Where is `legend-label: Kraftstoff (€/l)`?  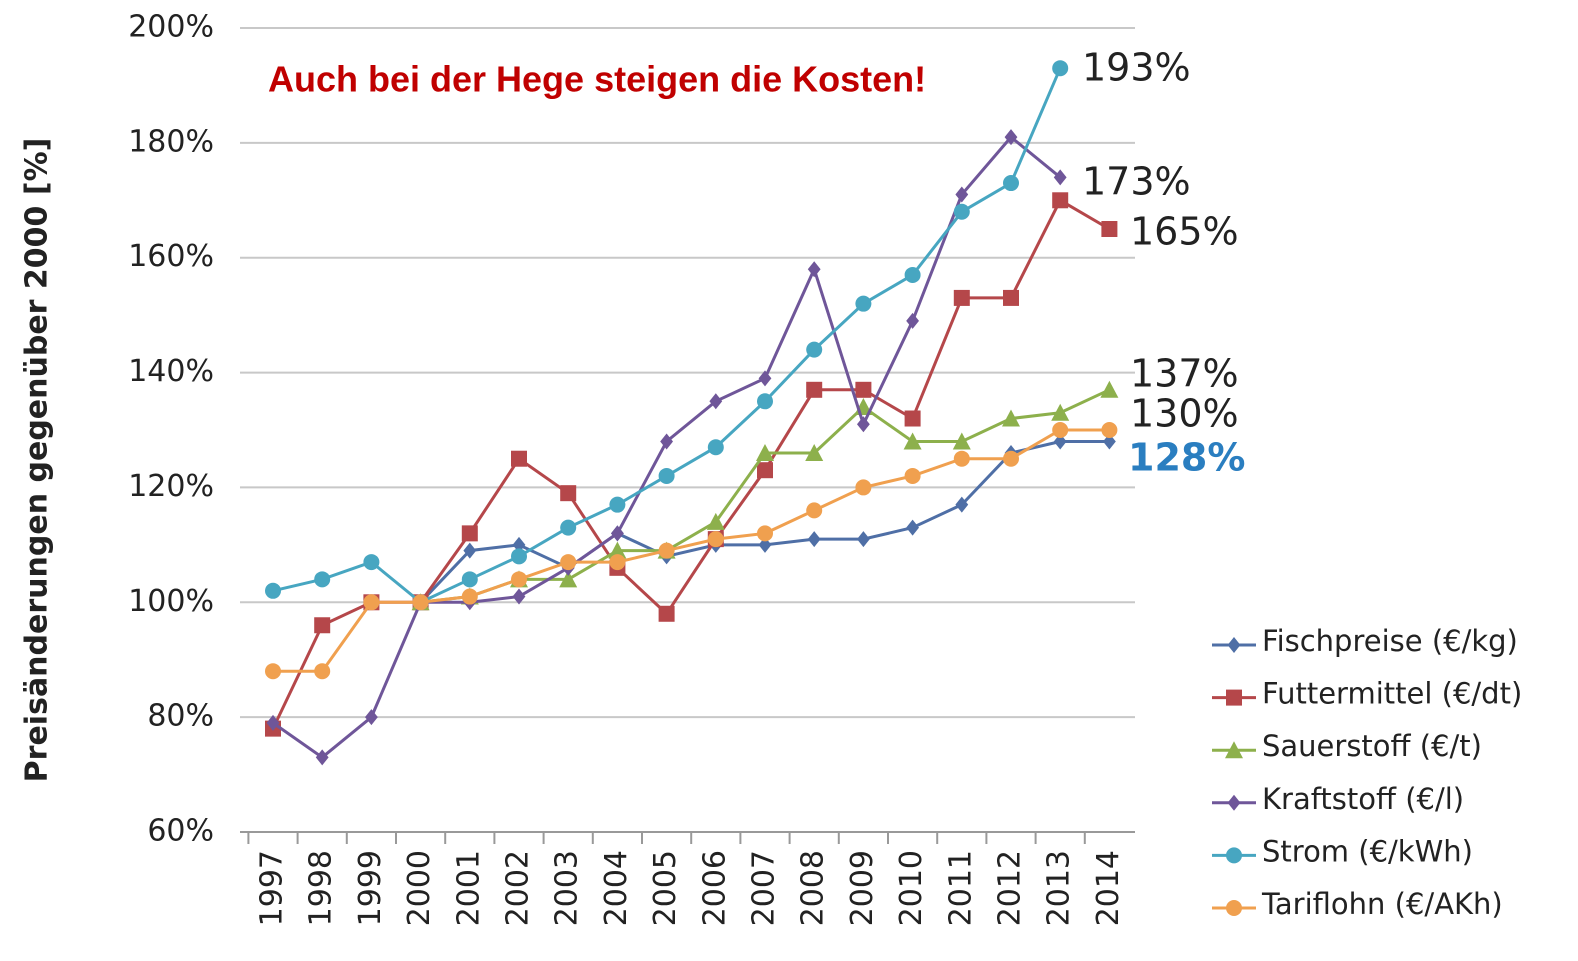 legend-label: Kraftstoff (€/l) is located at coordinates (1363, 799).